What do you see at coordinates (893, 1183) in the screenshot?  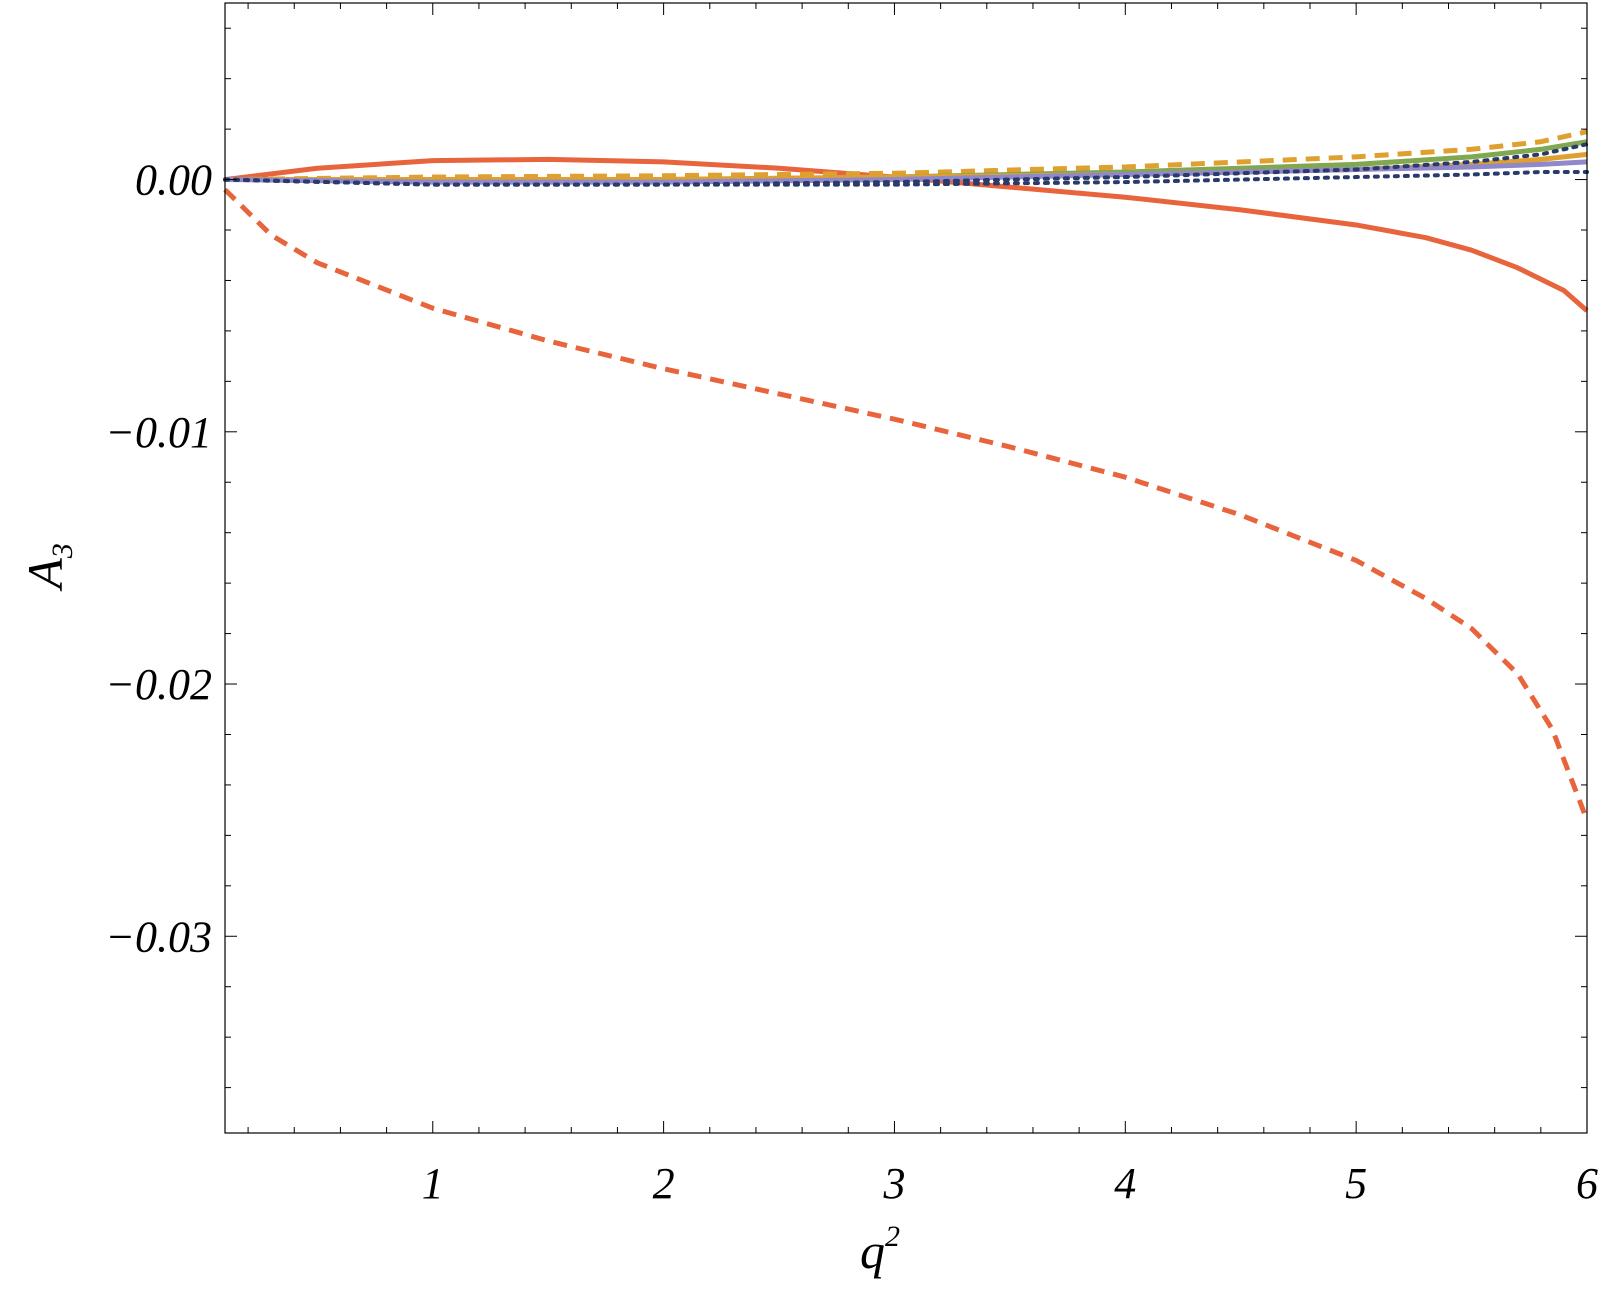 I see `x-tick-label: 3` at bounding box center [893, 1183].